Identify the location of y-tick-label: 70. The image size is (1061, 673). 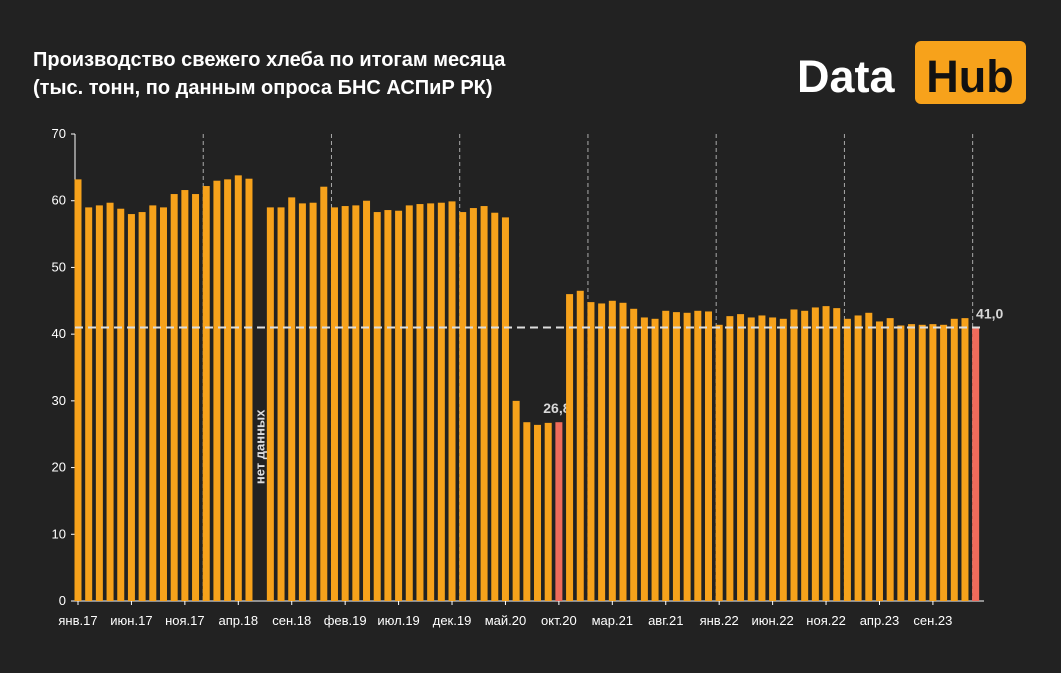
(59, 133).